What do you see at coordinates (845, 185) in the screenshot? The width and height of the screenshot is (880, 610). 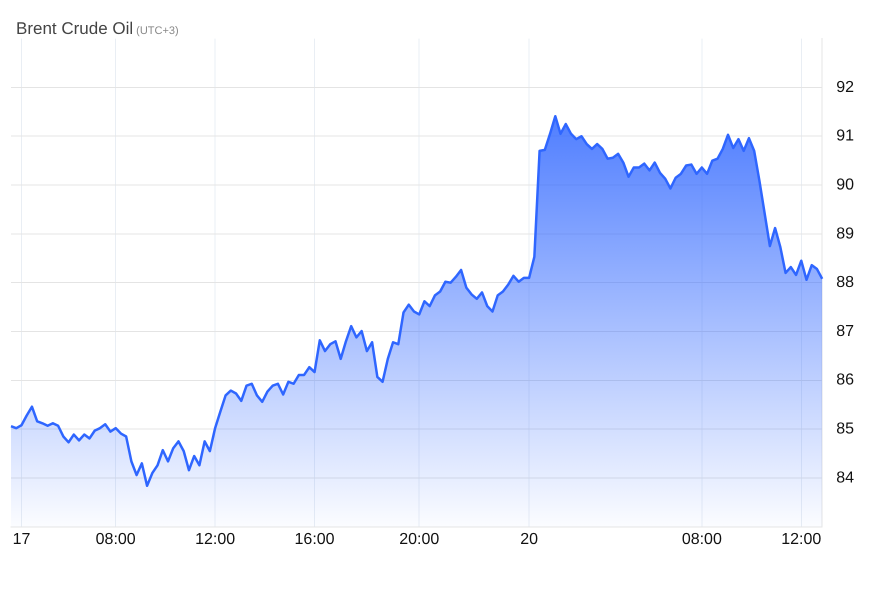 I see `y-tick-label: 90` at bounding box center [845, 185].